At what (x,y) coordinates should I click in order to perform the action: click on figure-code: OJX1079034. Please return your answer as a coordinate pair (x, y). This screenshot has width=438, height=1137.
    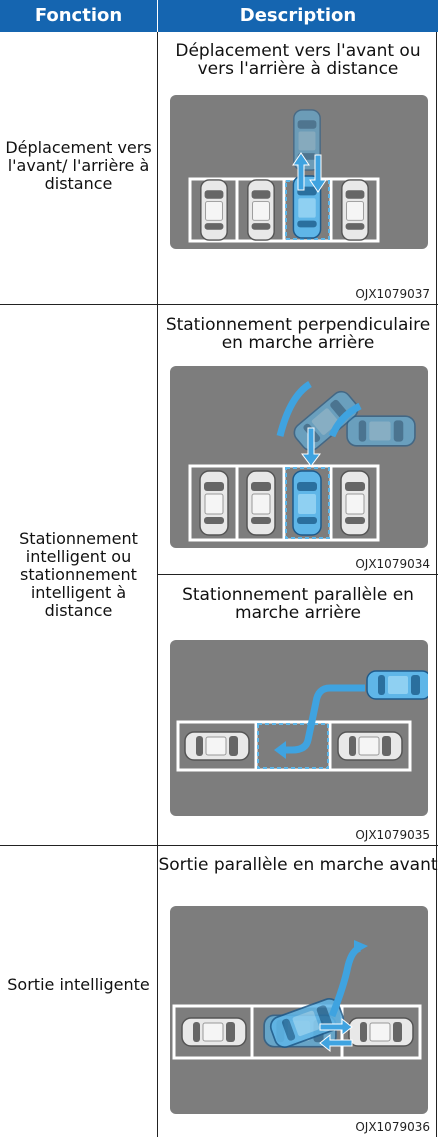
    Looking at the image, I should click on (392, 564).